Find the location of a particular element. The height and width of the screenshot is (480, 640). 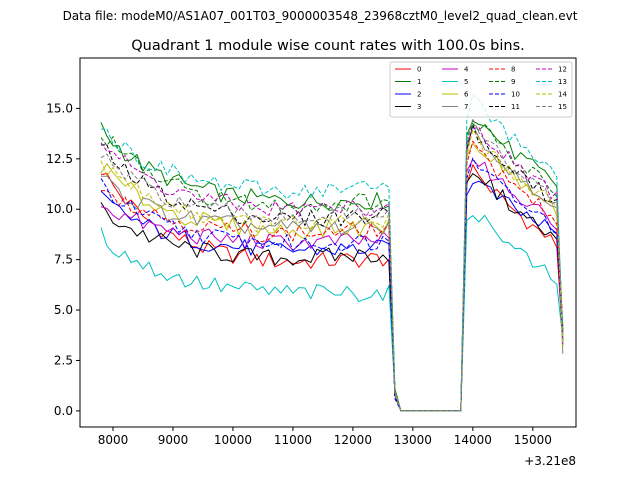

legend-box is located at coordinates (481, 89).